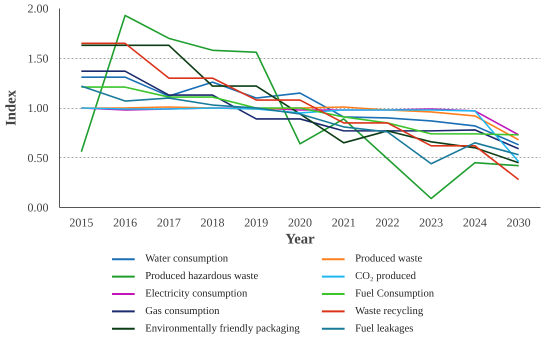 This screenshot has height=337, width=550. What do you see at coordinates (389, 259) in the screenshot?
I see `legend-label: Produced waste` at bounding box center [389, 259].